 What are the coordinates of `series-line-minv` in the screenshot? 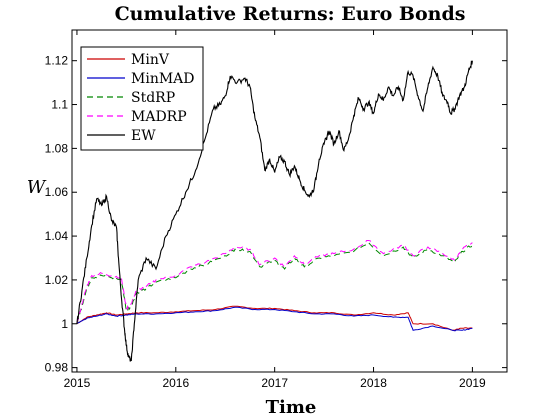 It's located at (274, 318).